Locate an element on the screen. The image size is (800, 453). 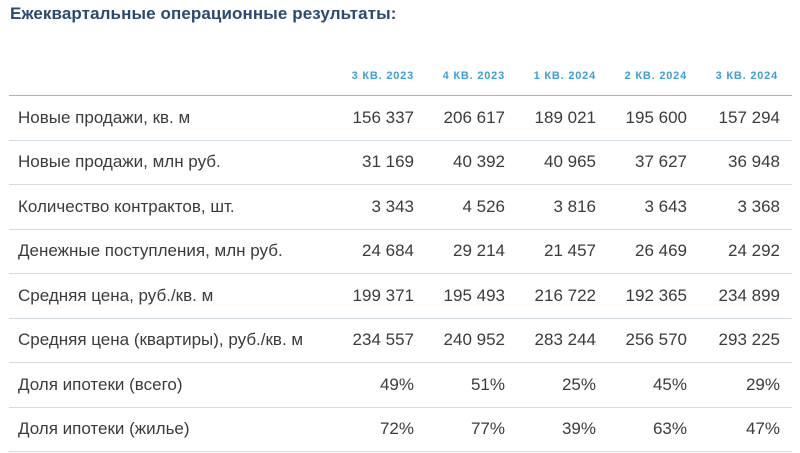
table-cell: 3 343 is located at coordinates (381, 207).